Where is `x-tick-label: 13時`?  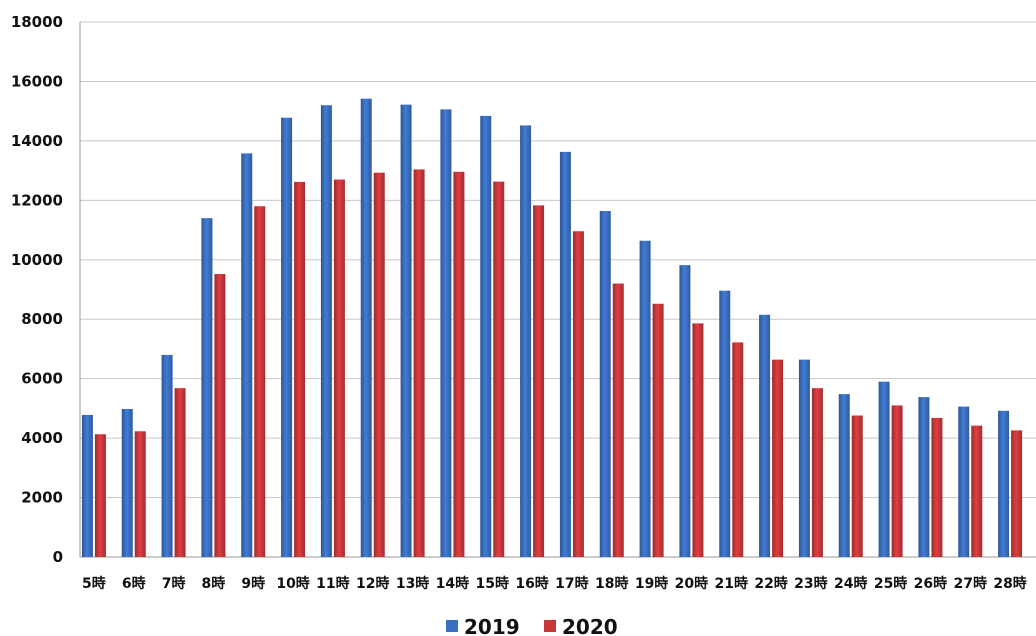 x-tick-label: 13時 is located at coordinates (412, 583).